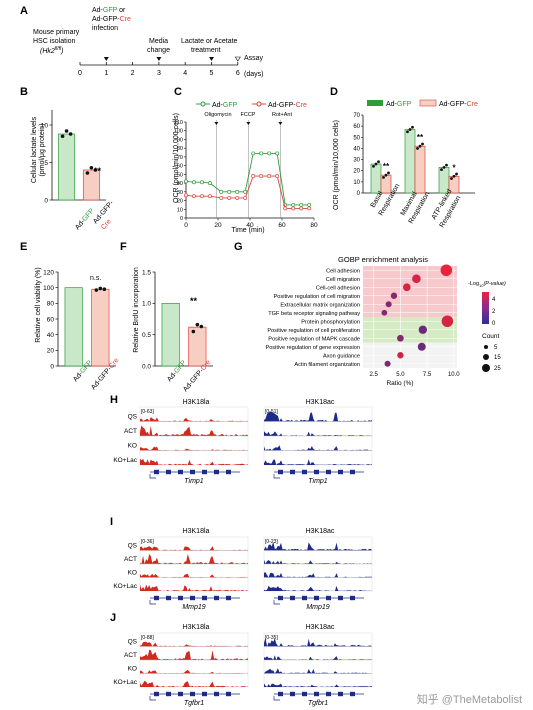  I want to click on y-tick-label: 20, so click(356, 172).